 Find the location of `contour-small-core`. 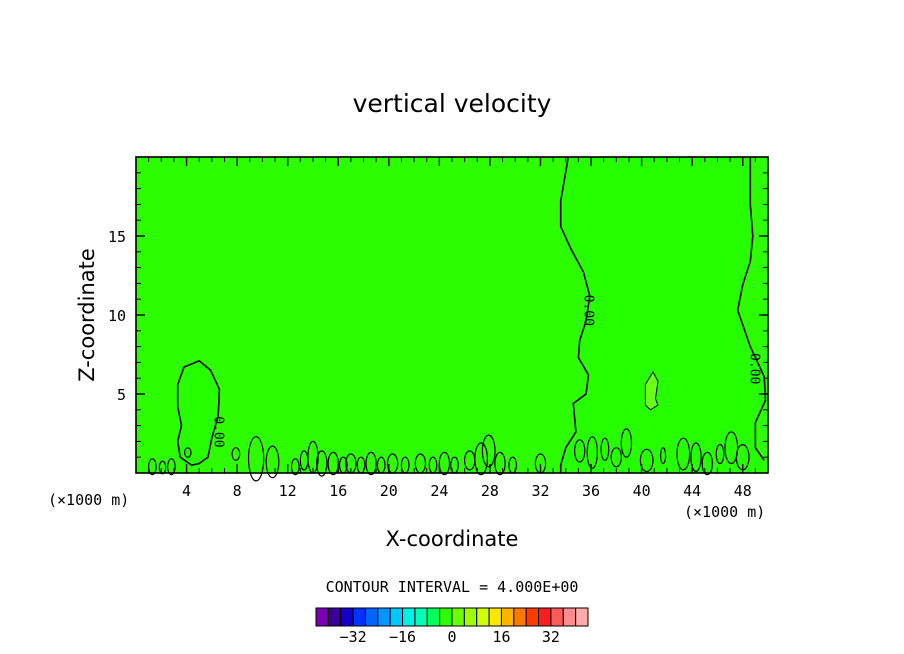

contour-small-core is located at coordinates (651, 390).